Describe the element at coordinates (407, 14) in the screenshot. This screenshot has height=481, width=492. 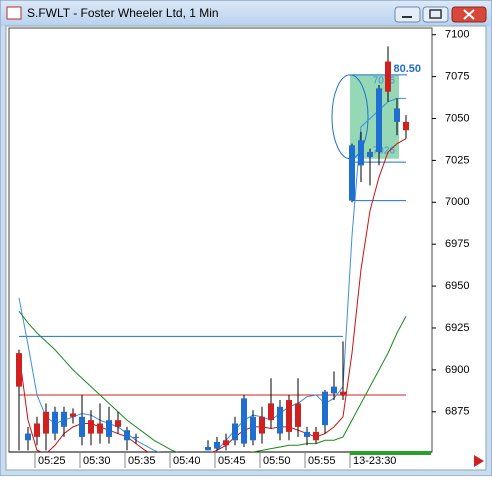
I see `minimize-button` at that location.